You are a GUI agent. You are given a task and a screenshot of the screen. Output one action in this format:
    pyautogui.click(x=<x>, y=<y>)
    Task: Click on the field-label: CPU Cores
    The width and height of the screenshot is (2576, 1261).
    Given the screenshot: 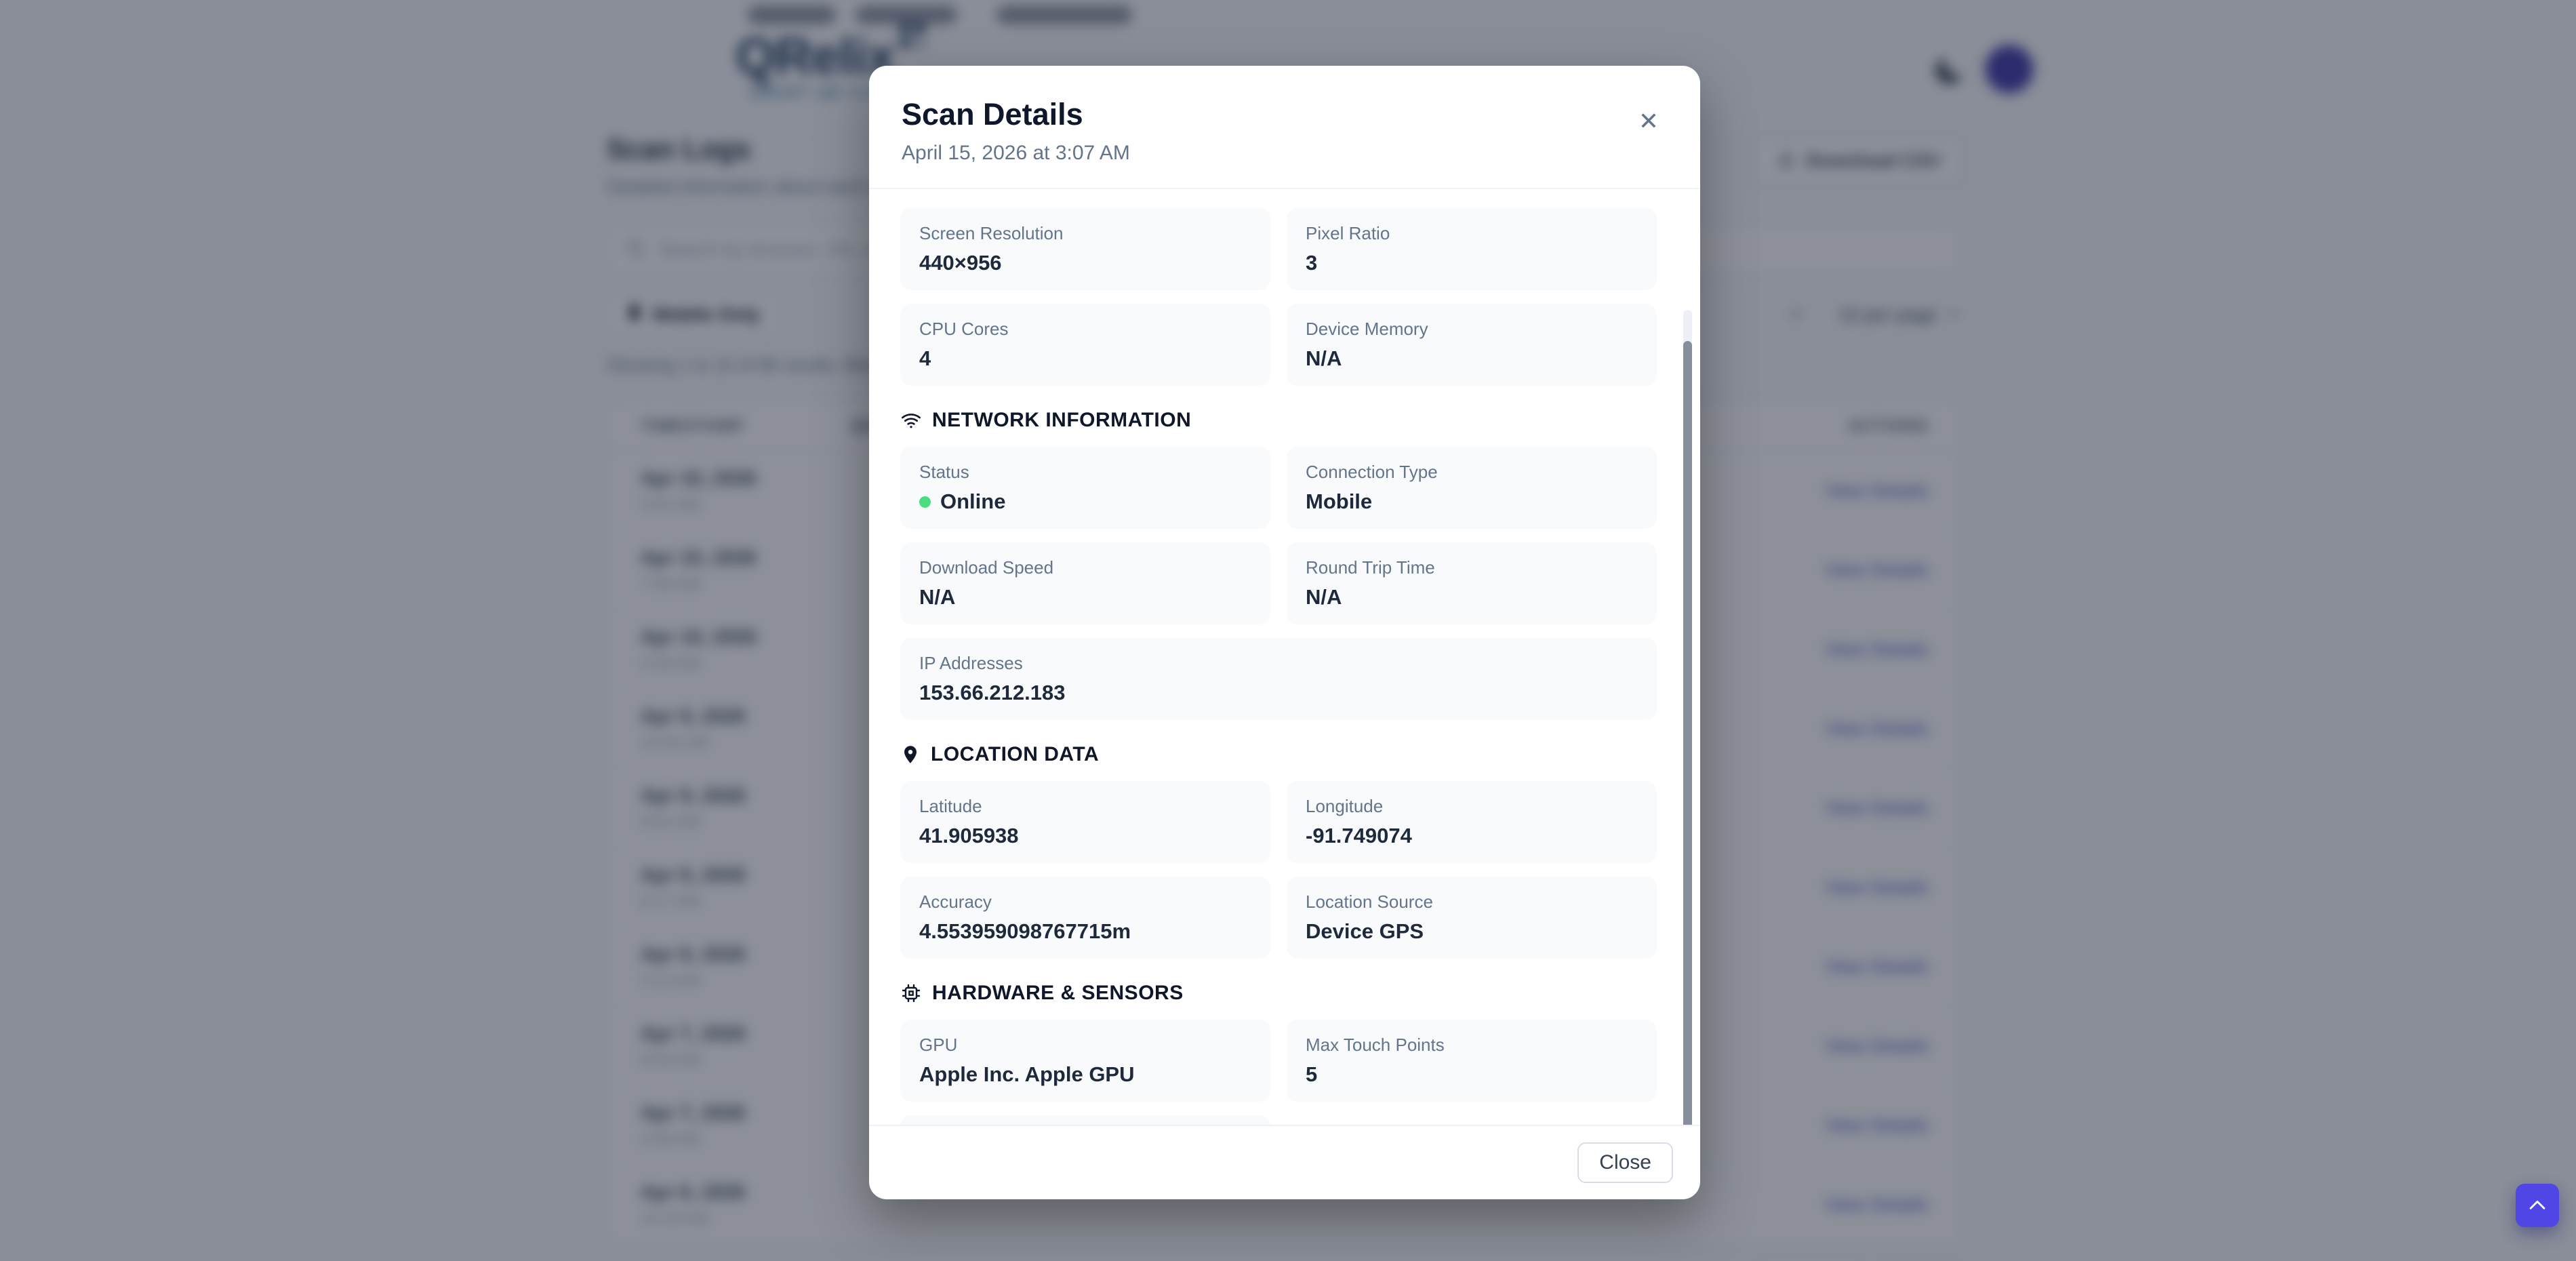 What is the action you would take?
    pyautogui.click(x=964, y=329)
    